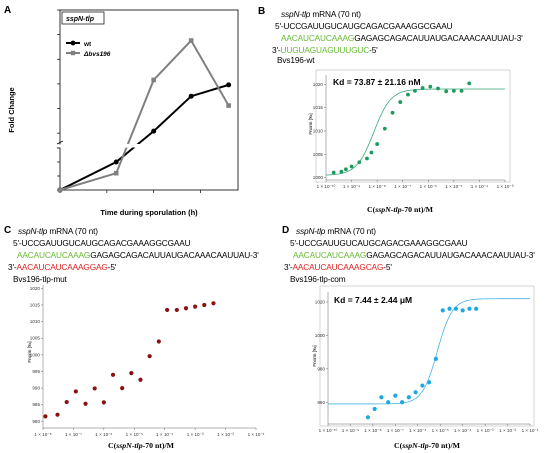 This screenshot has width=550, height=453. What do you see at coordinates (371, 209) in the screenshot?
I see `panel-b-xlabel-pre: C(` at bounding box center [371, 209].